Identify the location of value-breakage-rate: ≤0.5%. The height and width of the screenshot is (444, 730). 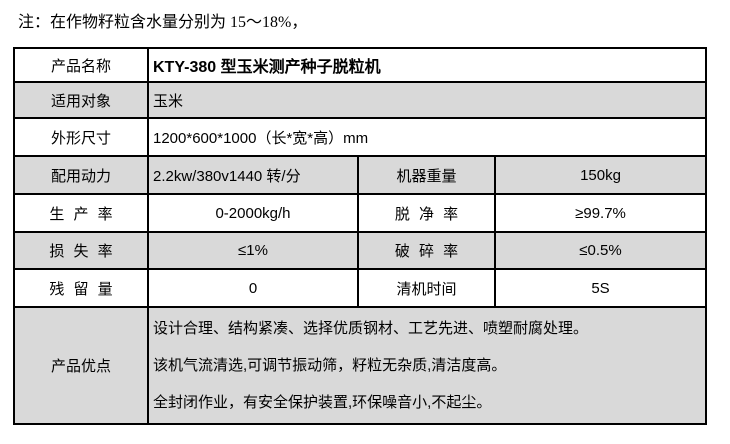
(600, 250).